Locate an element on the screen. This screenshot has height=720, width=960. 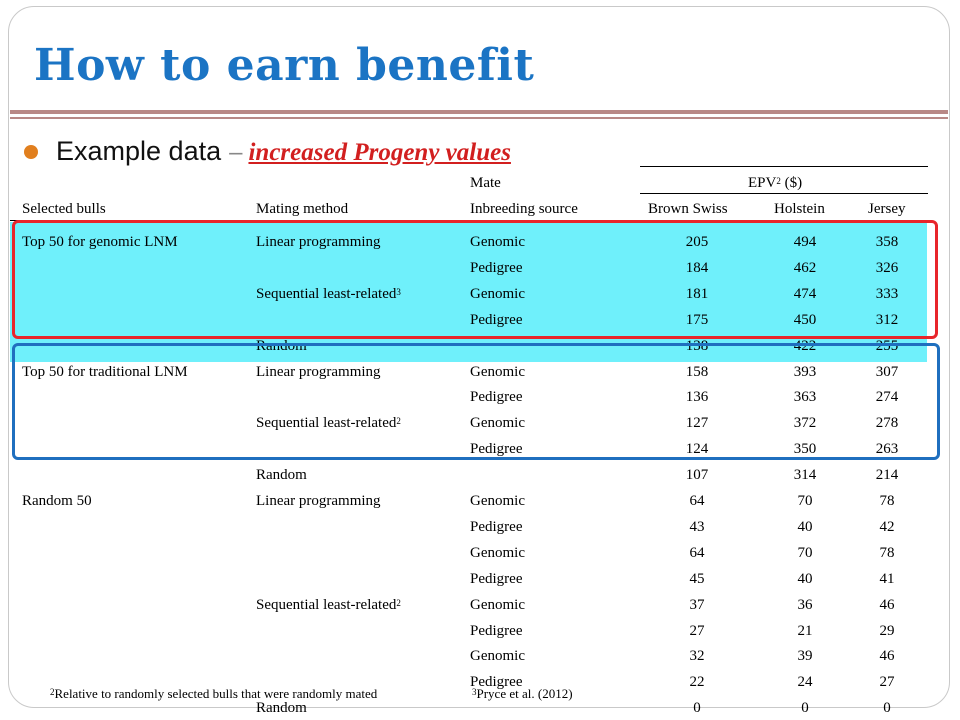
row-epv-value: 138 is located at coordinates (697, 346).